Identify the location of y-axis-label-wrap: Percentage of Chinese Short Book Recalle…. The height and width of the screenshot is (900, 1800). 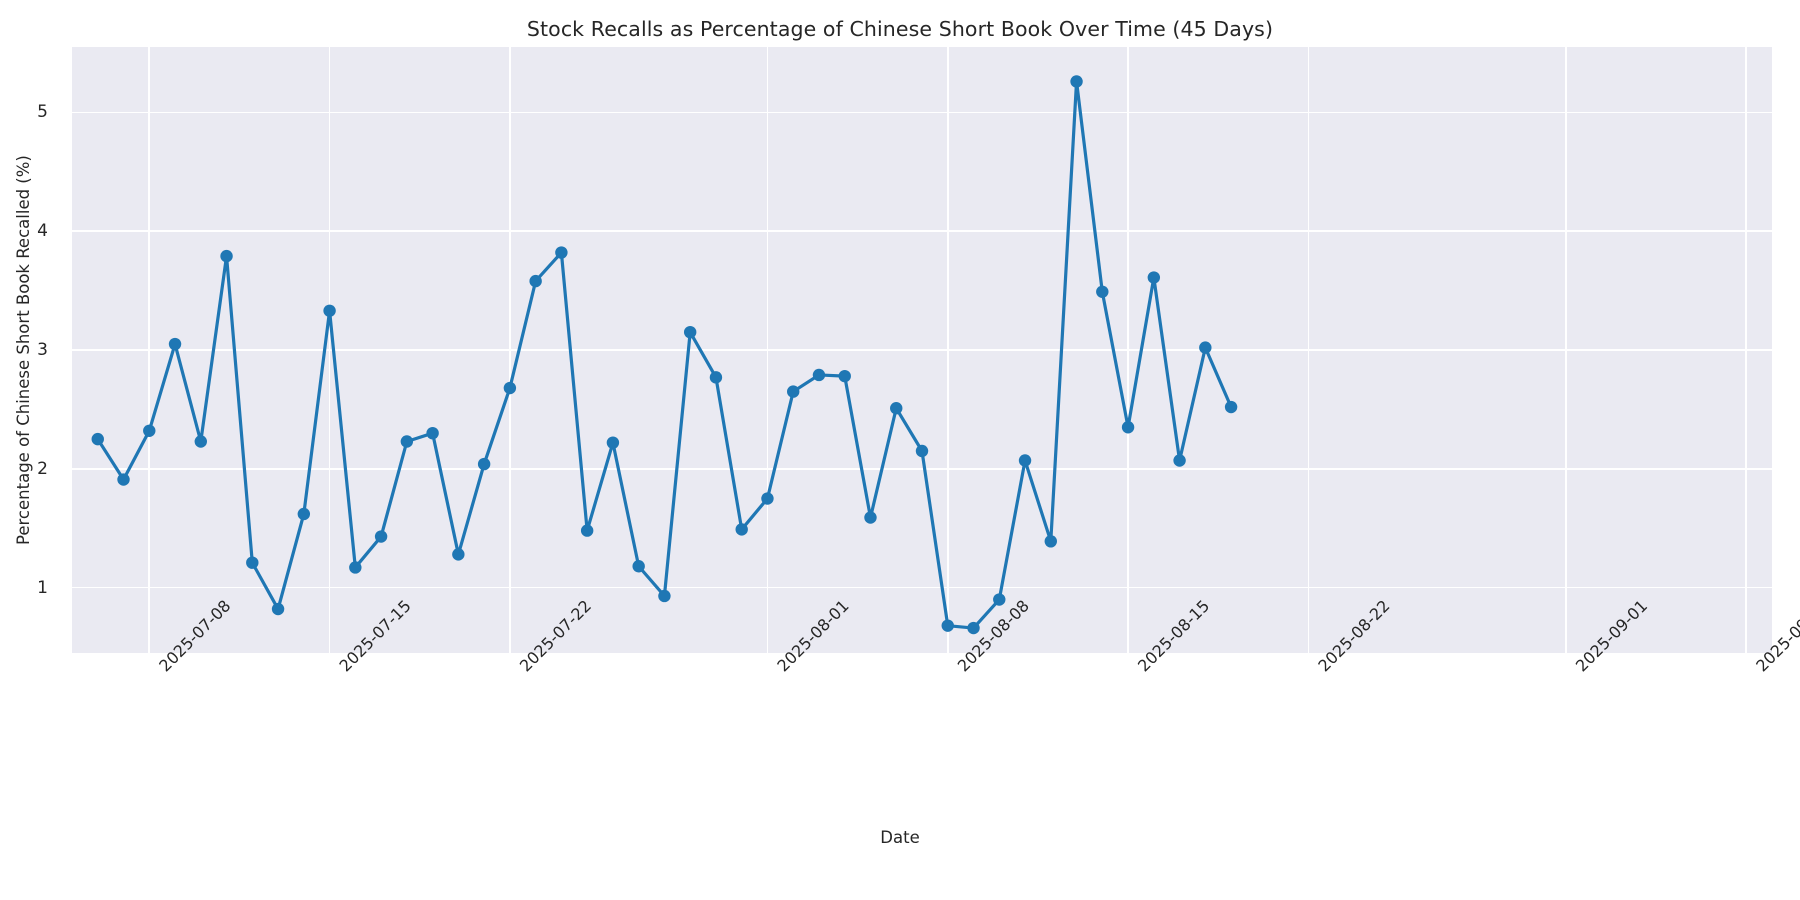
(26, 350).